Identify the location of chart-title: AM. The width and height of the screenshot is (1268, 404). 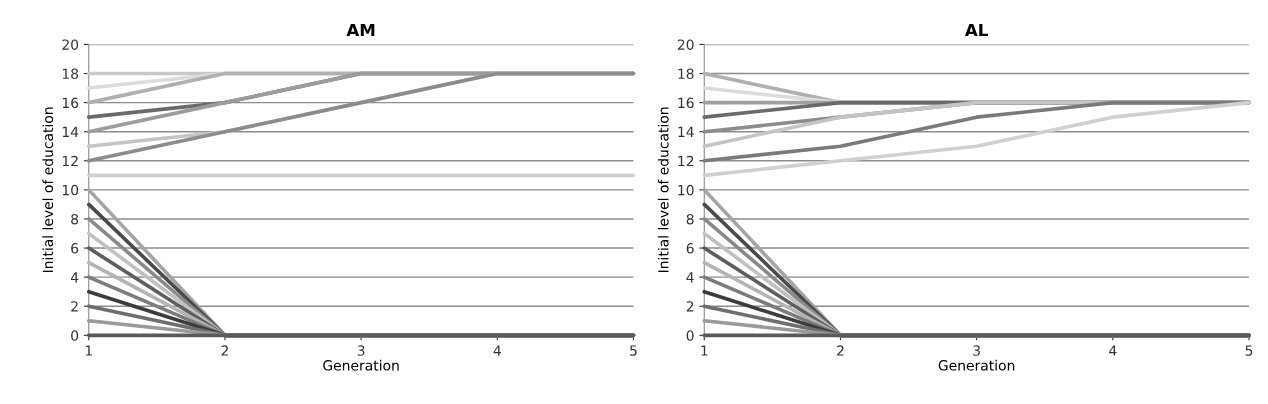
(360, 30).